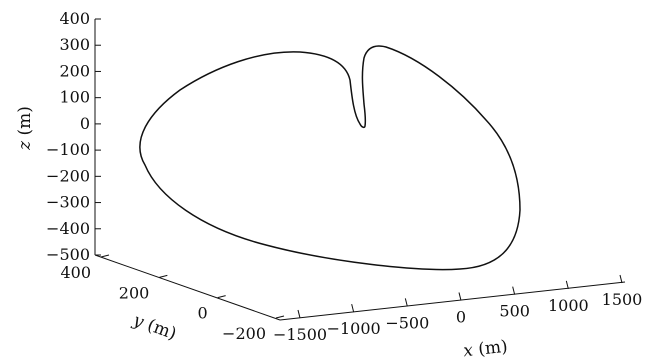 The width and height of the screenshot is (654, 362). I want to click on z-tick-label: 100, so click(74, 97).